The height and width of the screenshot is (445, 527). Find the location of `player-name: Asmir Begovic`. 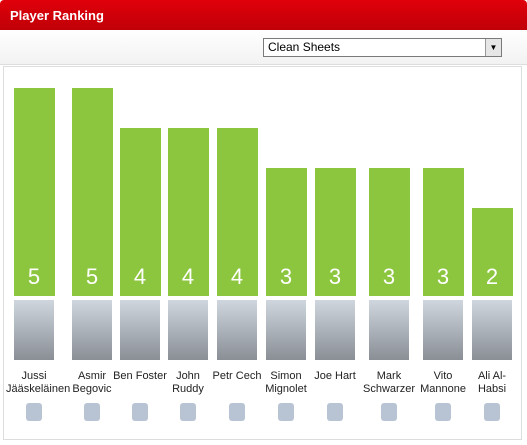

player-name: Asmir Begovic is located at coordinates (92, 382).